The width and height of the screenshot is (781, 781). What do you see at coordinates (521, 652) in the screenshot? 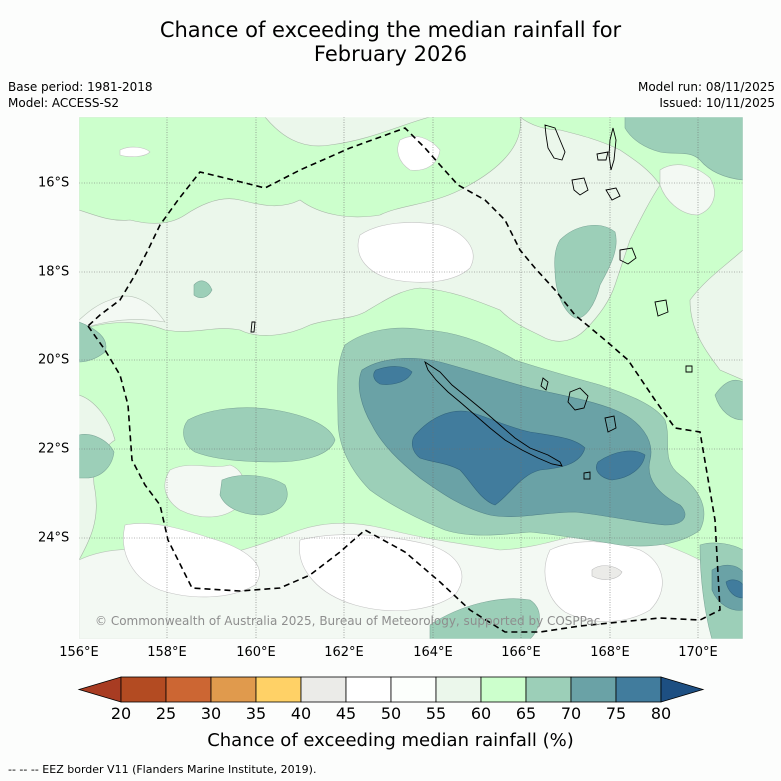
I see `lon-label-166e: 166°E` at bounding box center [521, 652].